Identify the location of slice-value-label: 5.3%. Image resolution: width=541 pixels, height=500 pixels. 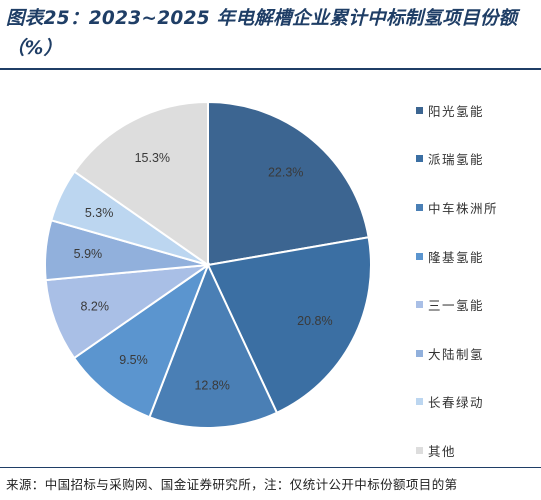
(99, 213).